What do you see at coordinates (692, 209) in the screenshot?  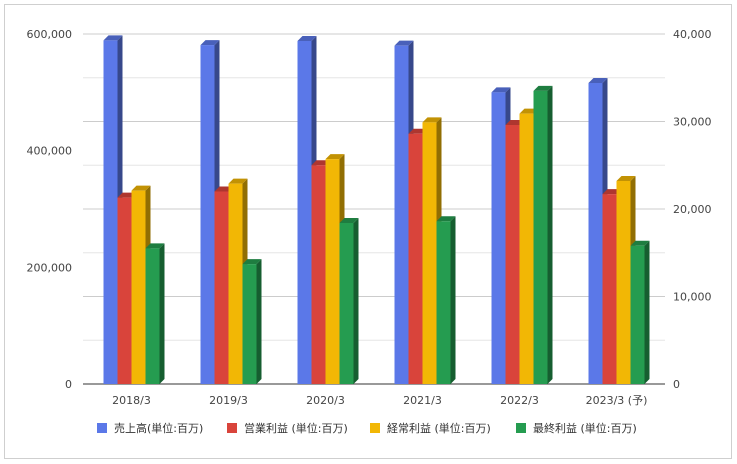 I see `y-right-tick-label: 20,000` at bounding box center [692, 209].